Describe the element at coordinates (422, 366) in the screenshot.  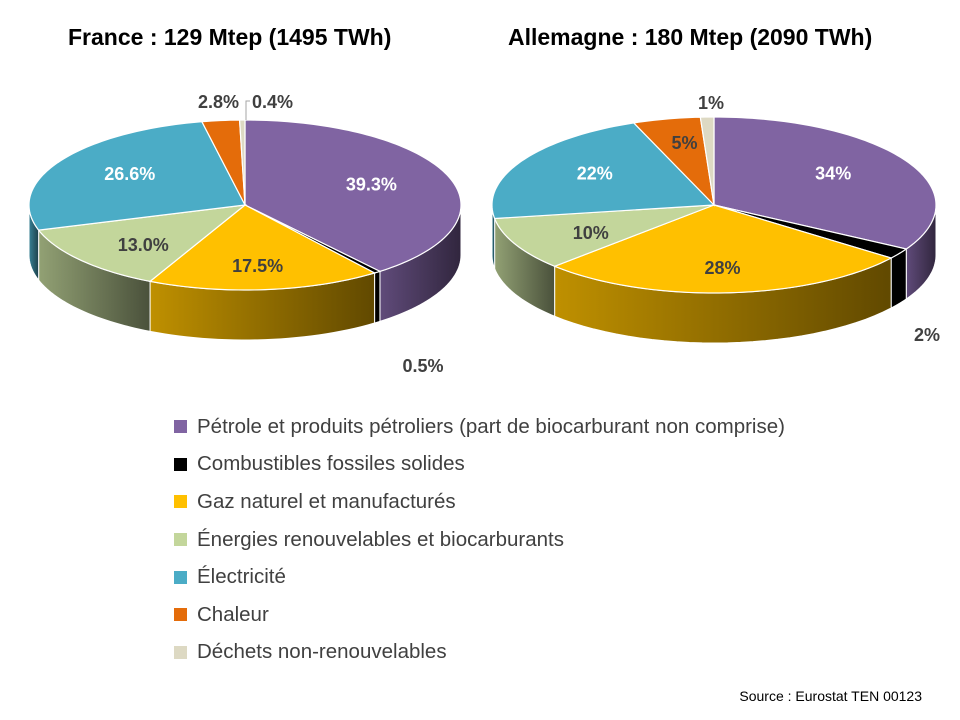
I see `data-label-combustibles: 0.5%` at that location.